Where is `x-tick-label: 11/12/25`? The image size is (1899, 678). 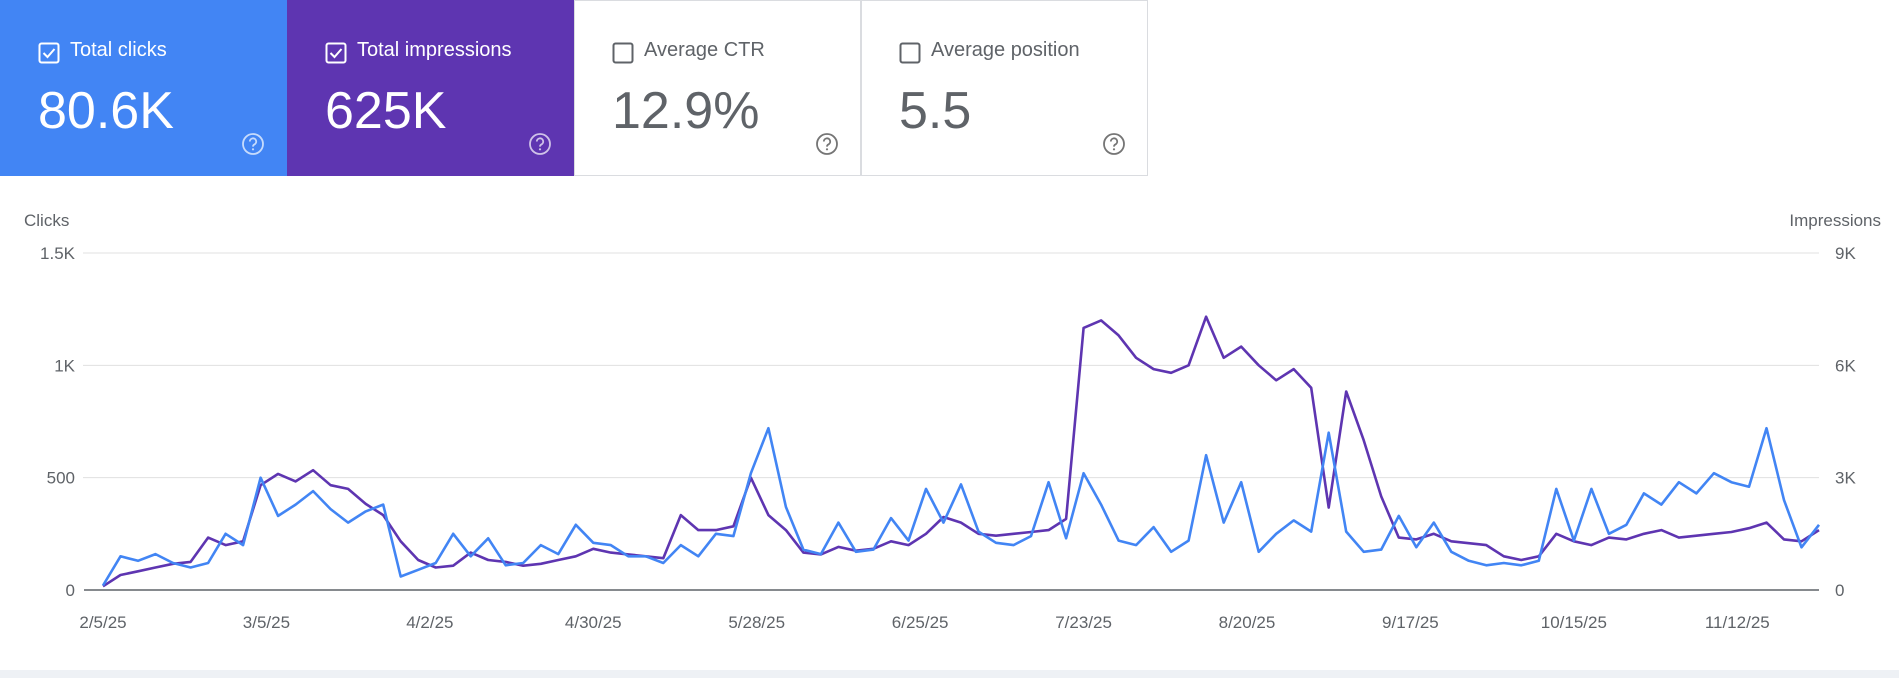 x-tick-label: 11/12/25 is located at coordinates (1737, 622).